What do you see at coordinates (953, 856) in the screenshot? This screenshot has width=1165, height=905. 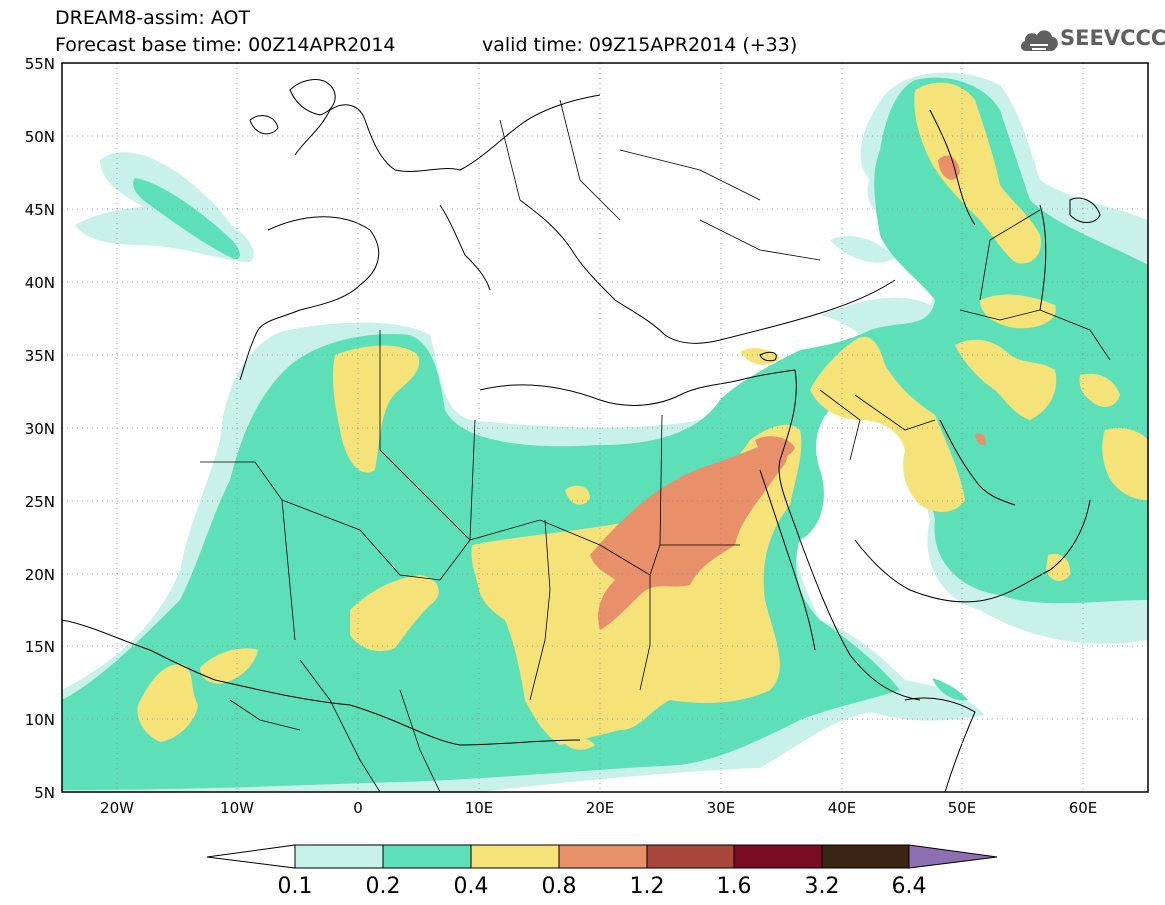 I see `colorbar-arrow-right` at bounding box center [953, 856].